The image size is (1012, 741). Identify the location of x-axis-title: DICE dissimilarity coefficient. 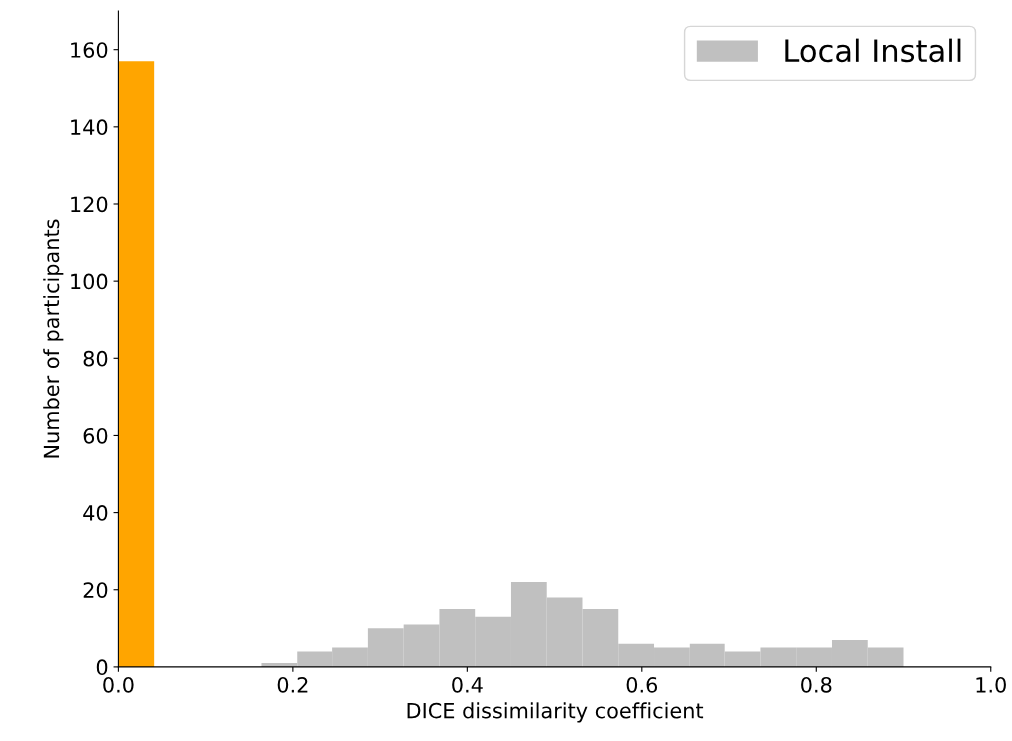
(555, 712).